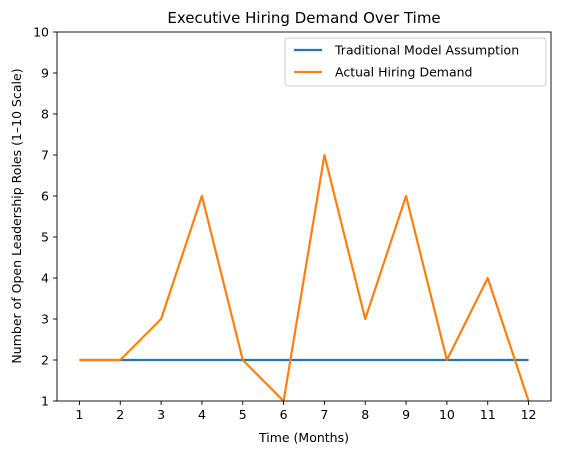 This screenshot has height=455, width=562. I want to click on chart-title: Executive Hiring Demand Over Time, so click(303, 18).